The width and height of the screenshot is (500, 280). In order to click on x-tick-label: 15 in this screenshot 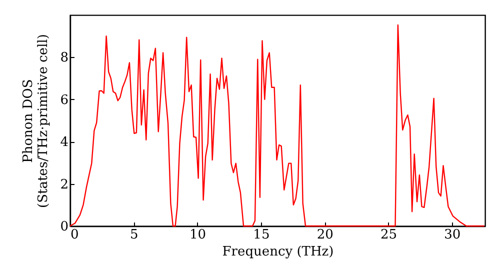, I will do `click(261, 235)`.